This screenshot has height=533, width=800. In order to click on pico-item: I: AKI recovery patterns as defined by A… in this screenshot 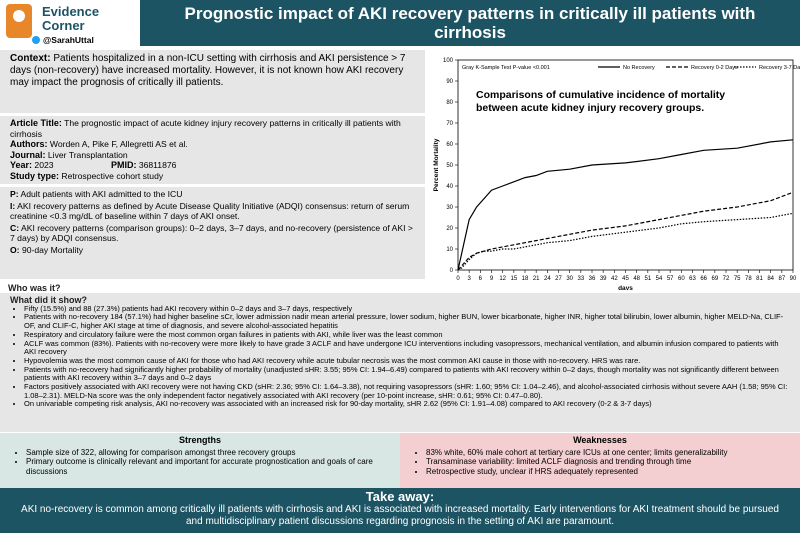, I will do `click(212, 211)`.